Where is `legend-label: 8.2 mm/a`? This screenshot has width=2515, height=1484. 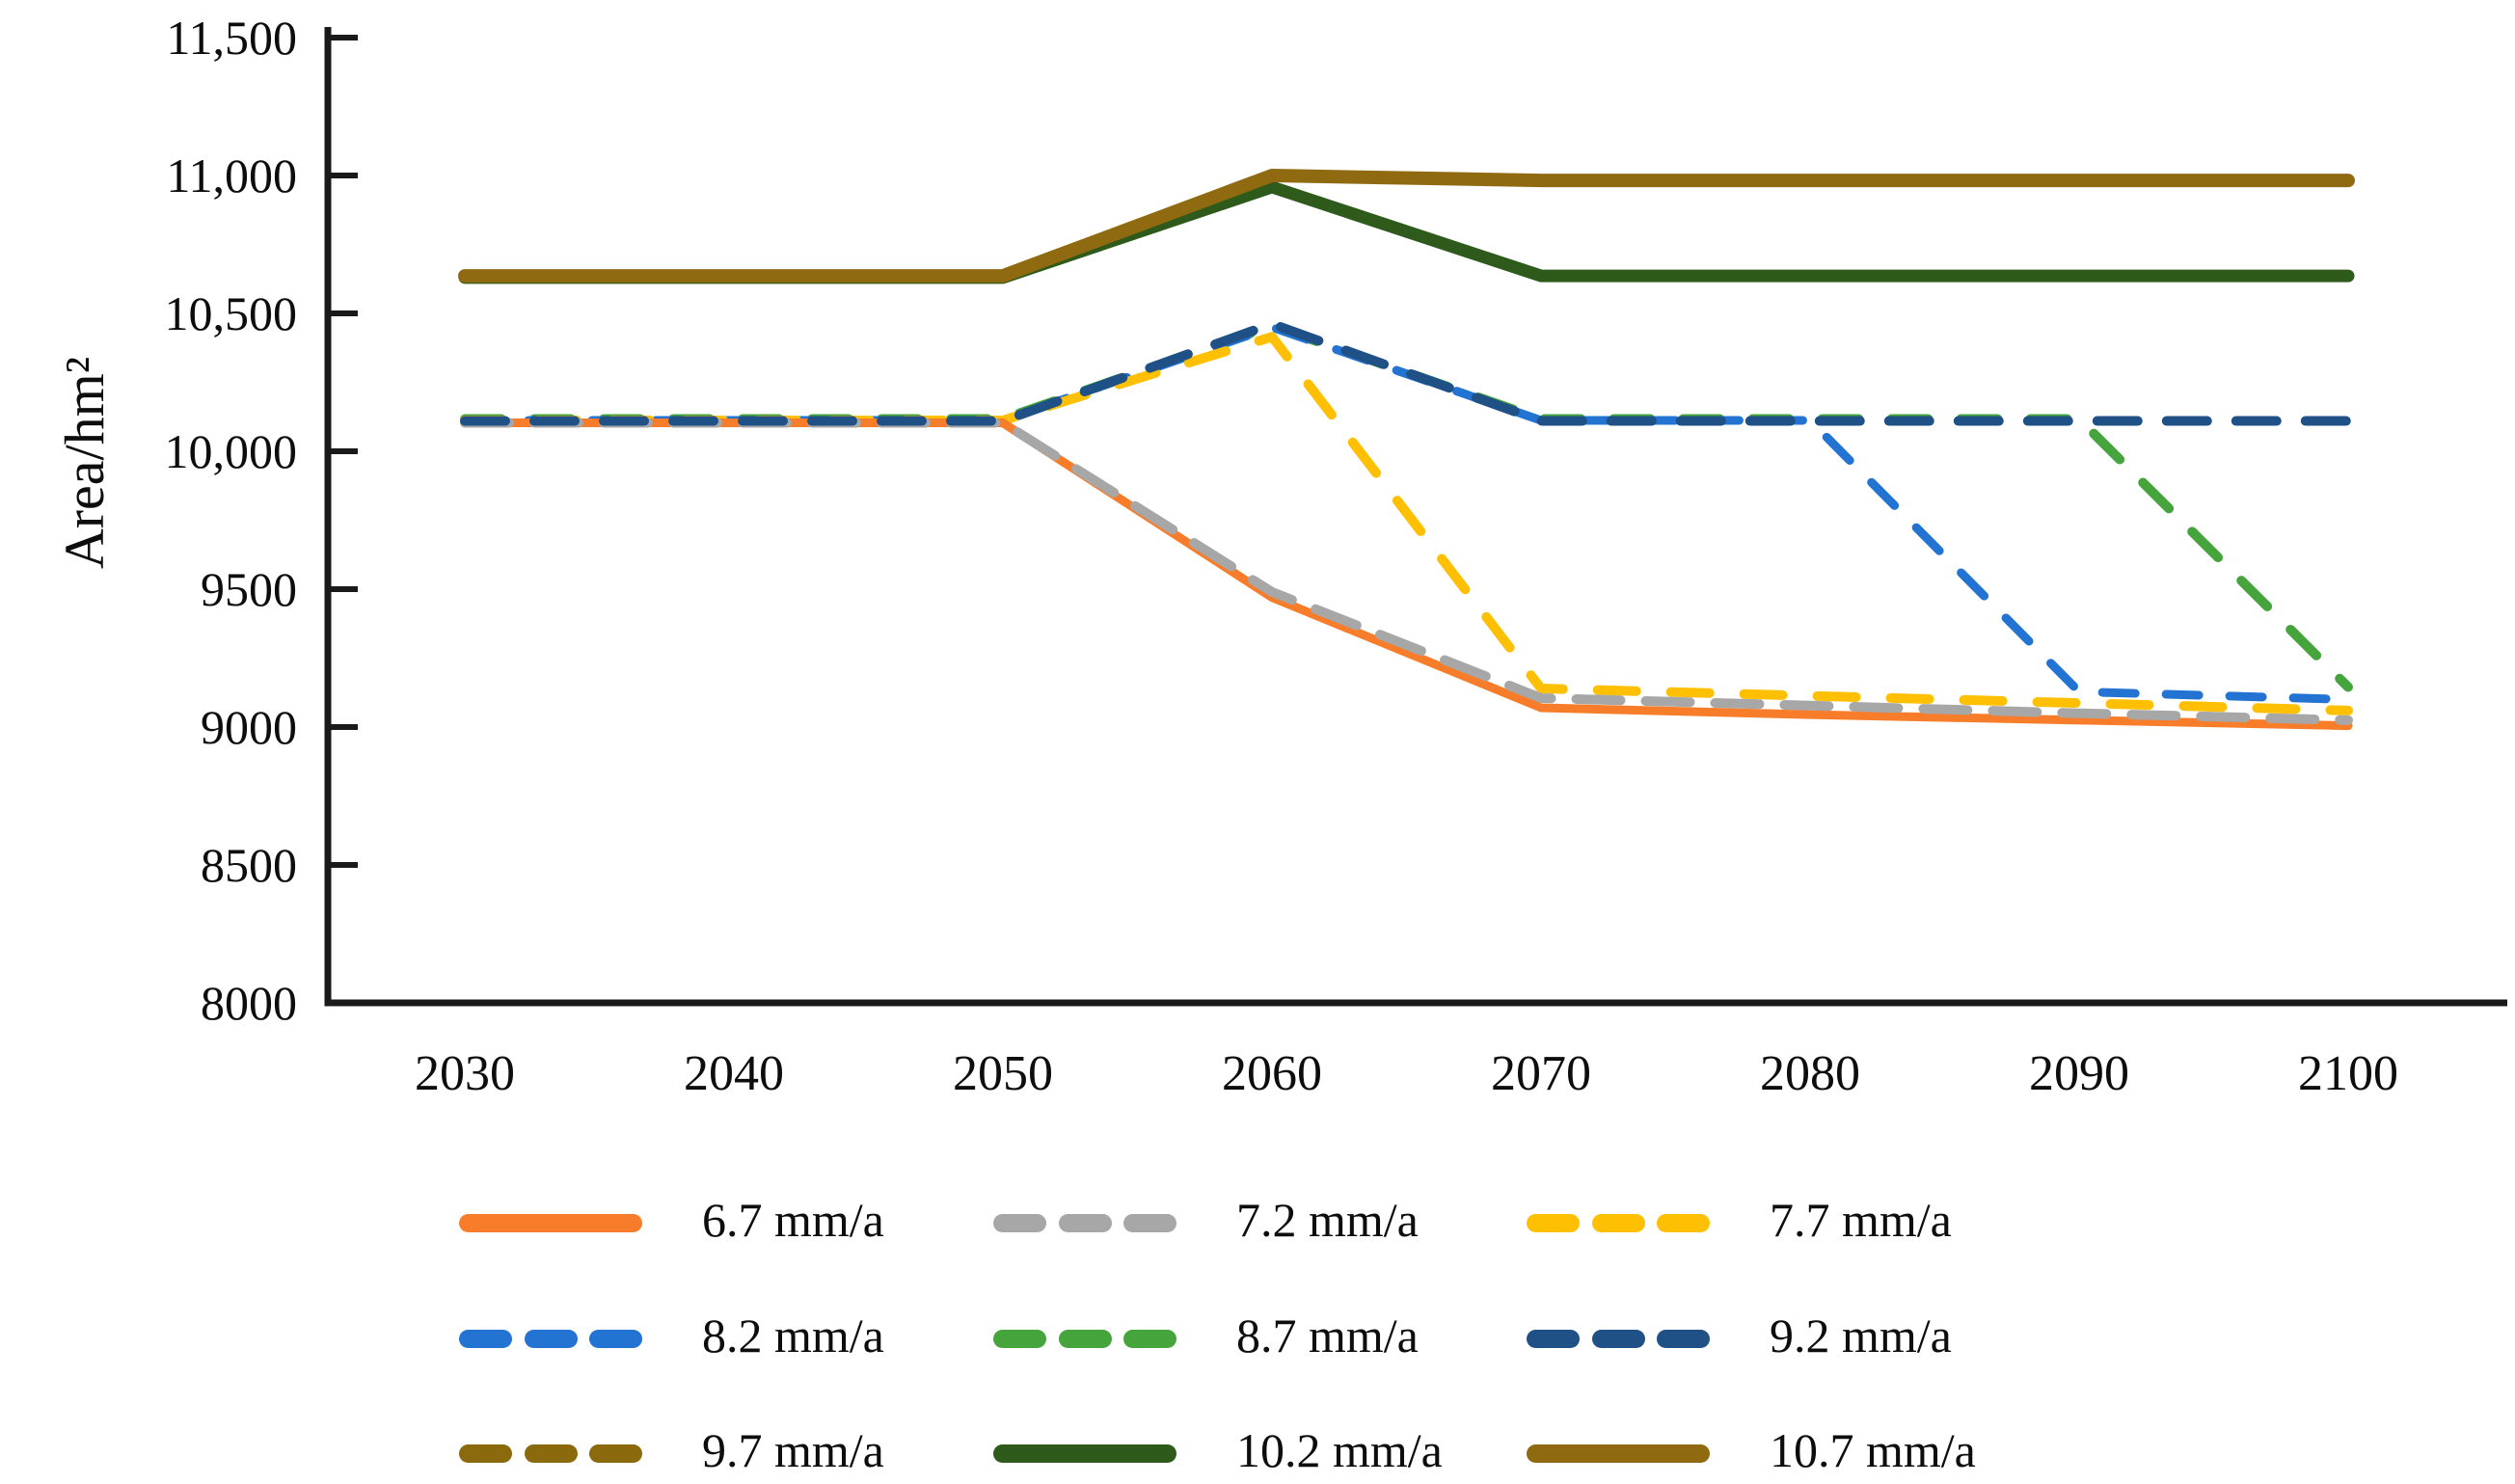 legend-label: 8.2 mm/a is located at coordinates (793, 1336).